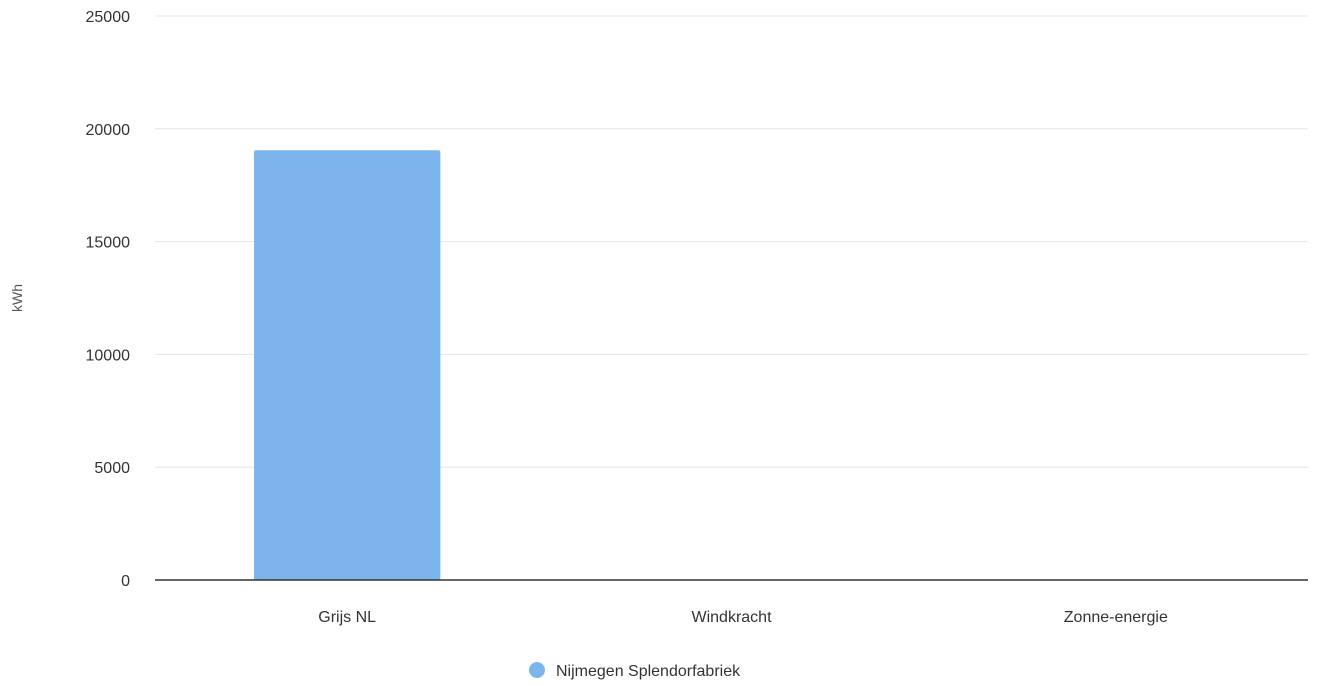 The height and width of the screenshot is (686, 1324). What do you see at coordinates (731, 617) in the screenshot?
I see `x-tick-label: Windkracht` at bounding box center [731, 617].